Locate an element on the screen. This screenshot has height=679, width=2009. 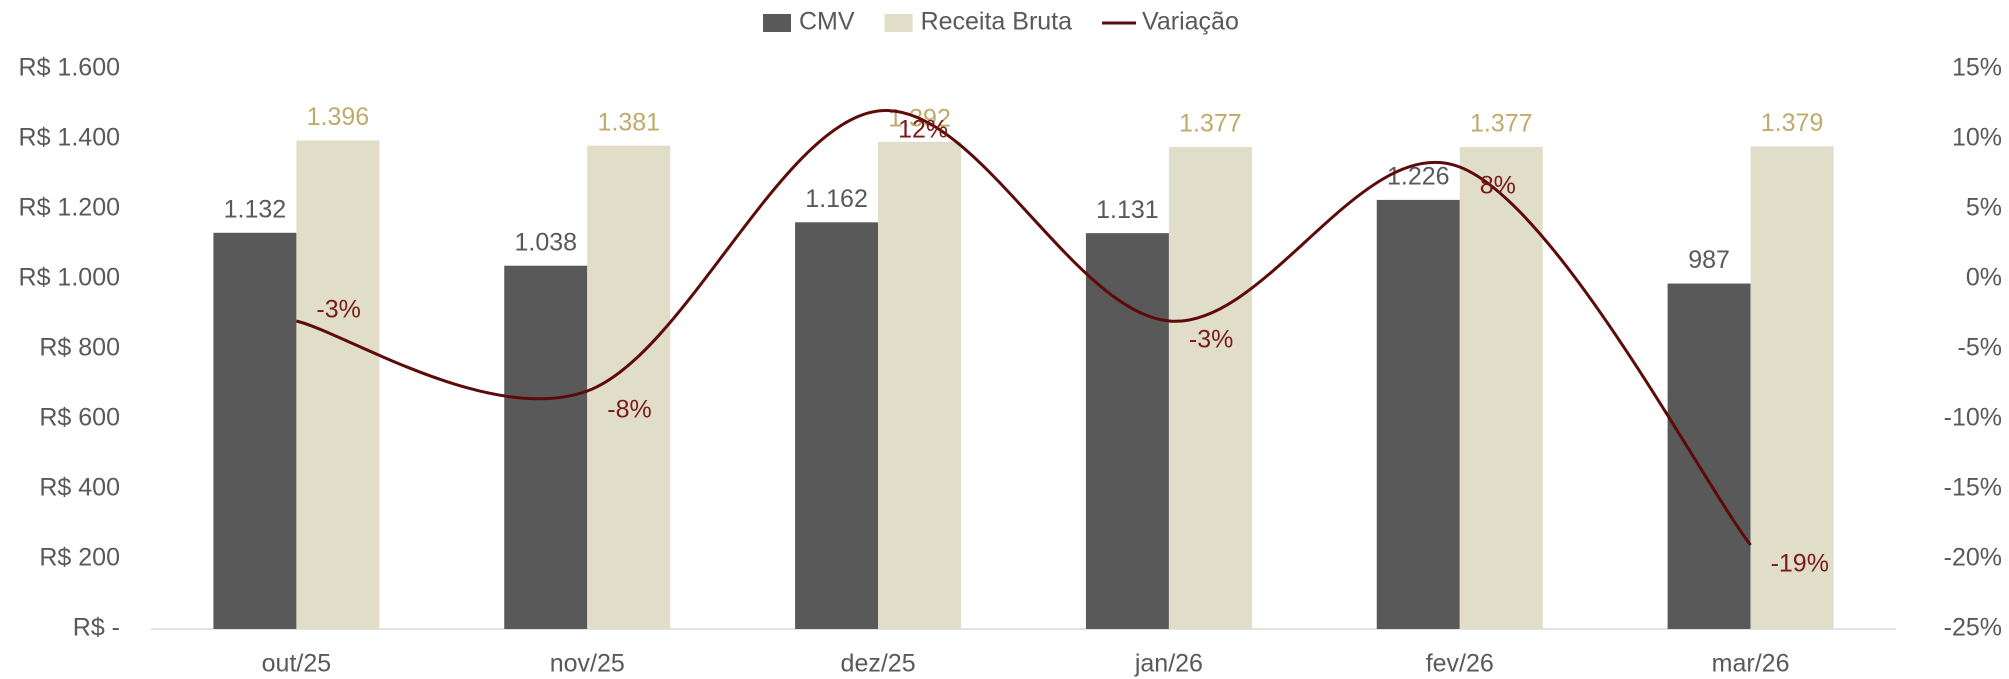
data-label: 1.381 is located at coordinates (628, 122).